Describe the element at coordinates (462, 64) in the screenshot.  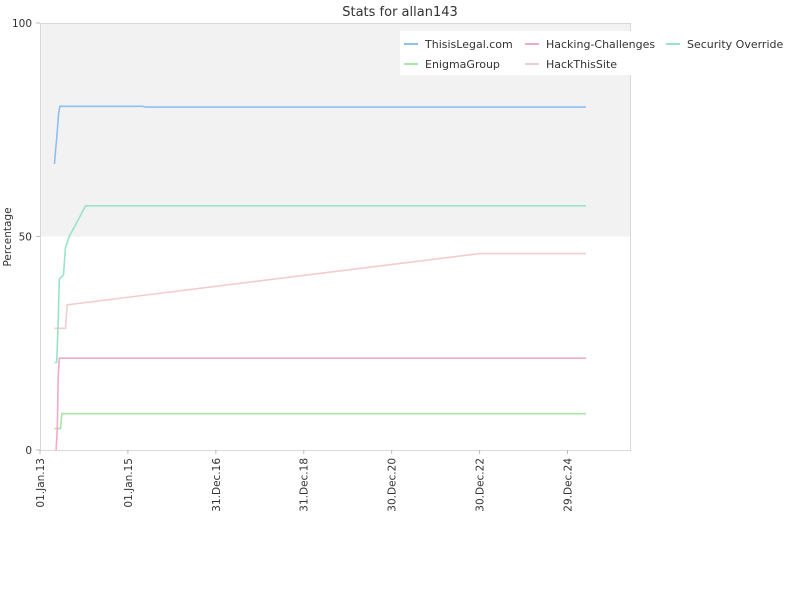
I see `legend-label: EnigmaGroup` at that location.